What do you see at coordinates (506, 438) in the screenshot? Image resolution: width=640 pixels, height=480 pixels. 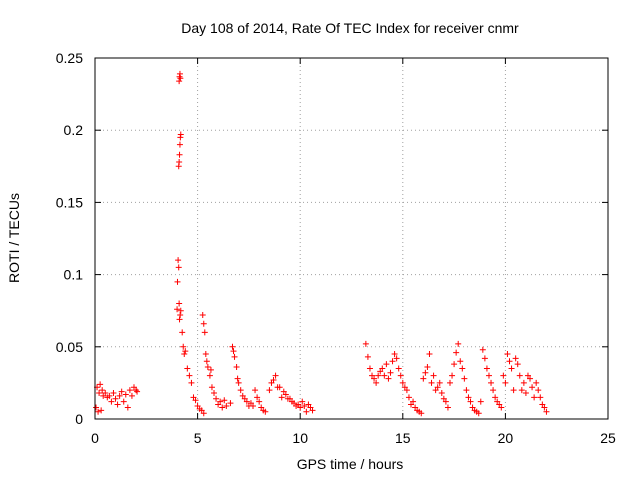 I see `x-tick-label: 20` at bounding box center [506, 438].